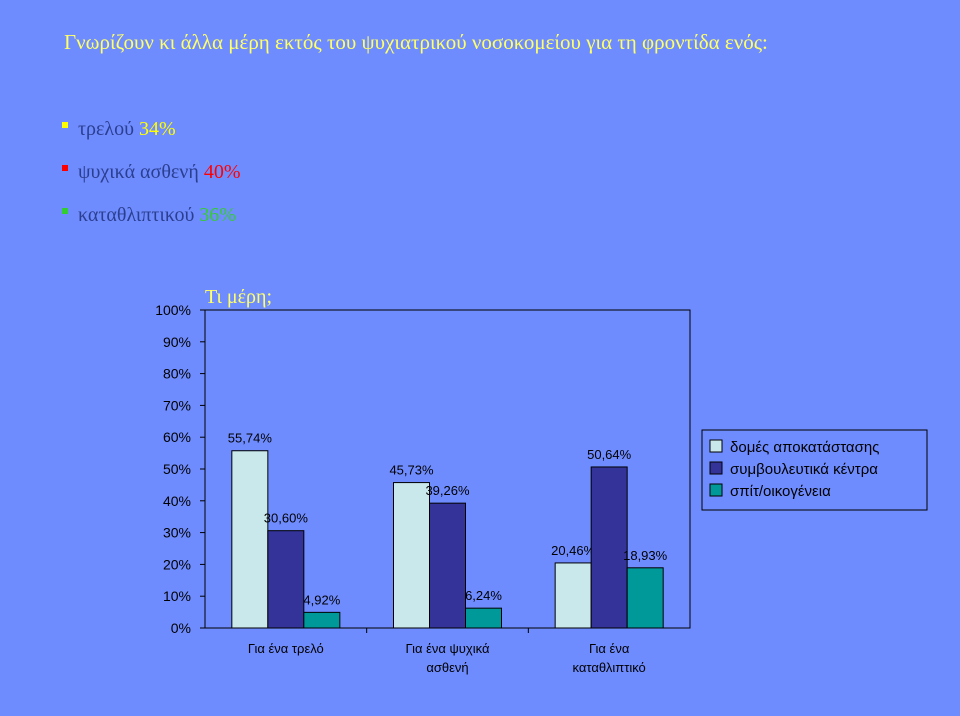 This screenshot has width=960, height=716. What do you see at coordinates (177, 437) in the screenshot?
I see `y-tick-label: 60%` at bounding box center [177, 437].